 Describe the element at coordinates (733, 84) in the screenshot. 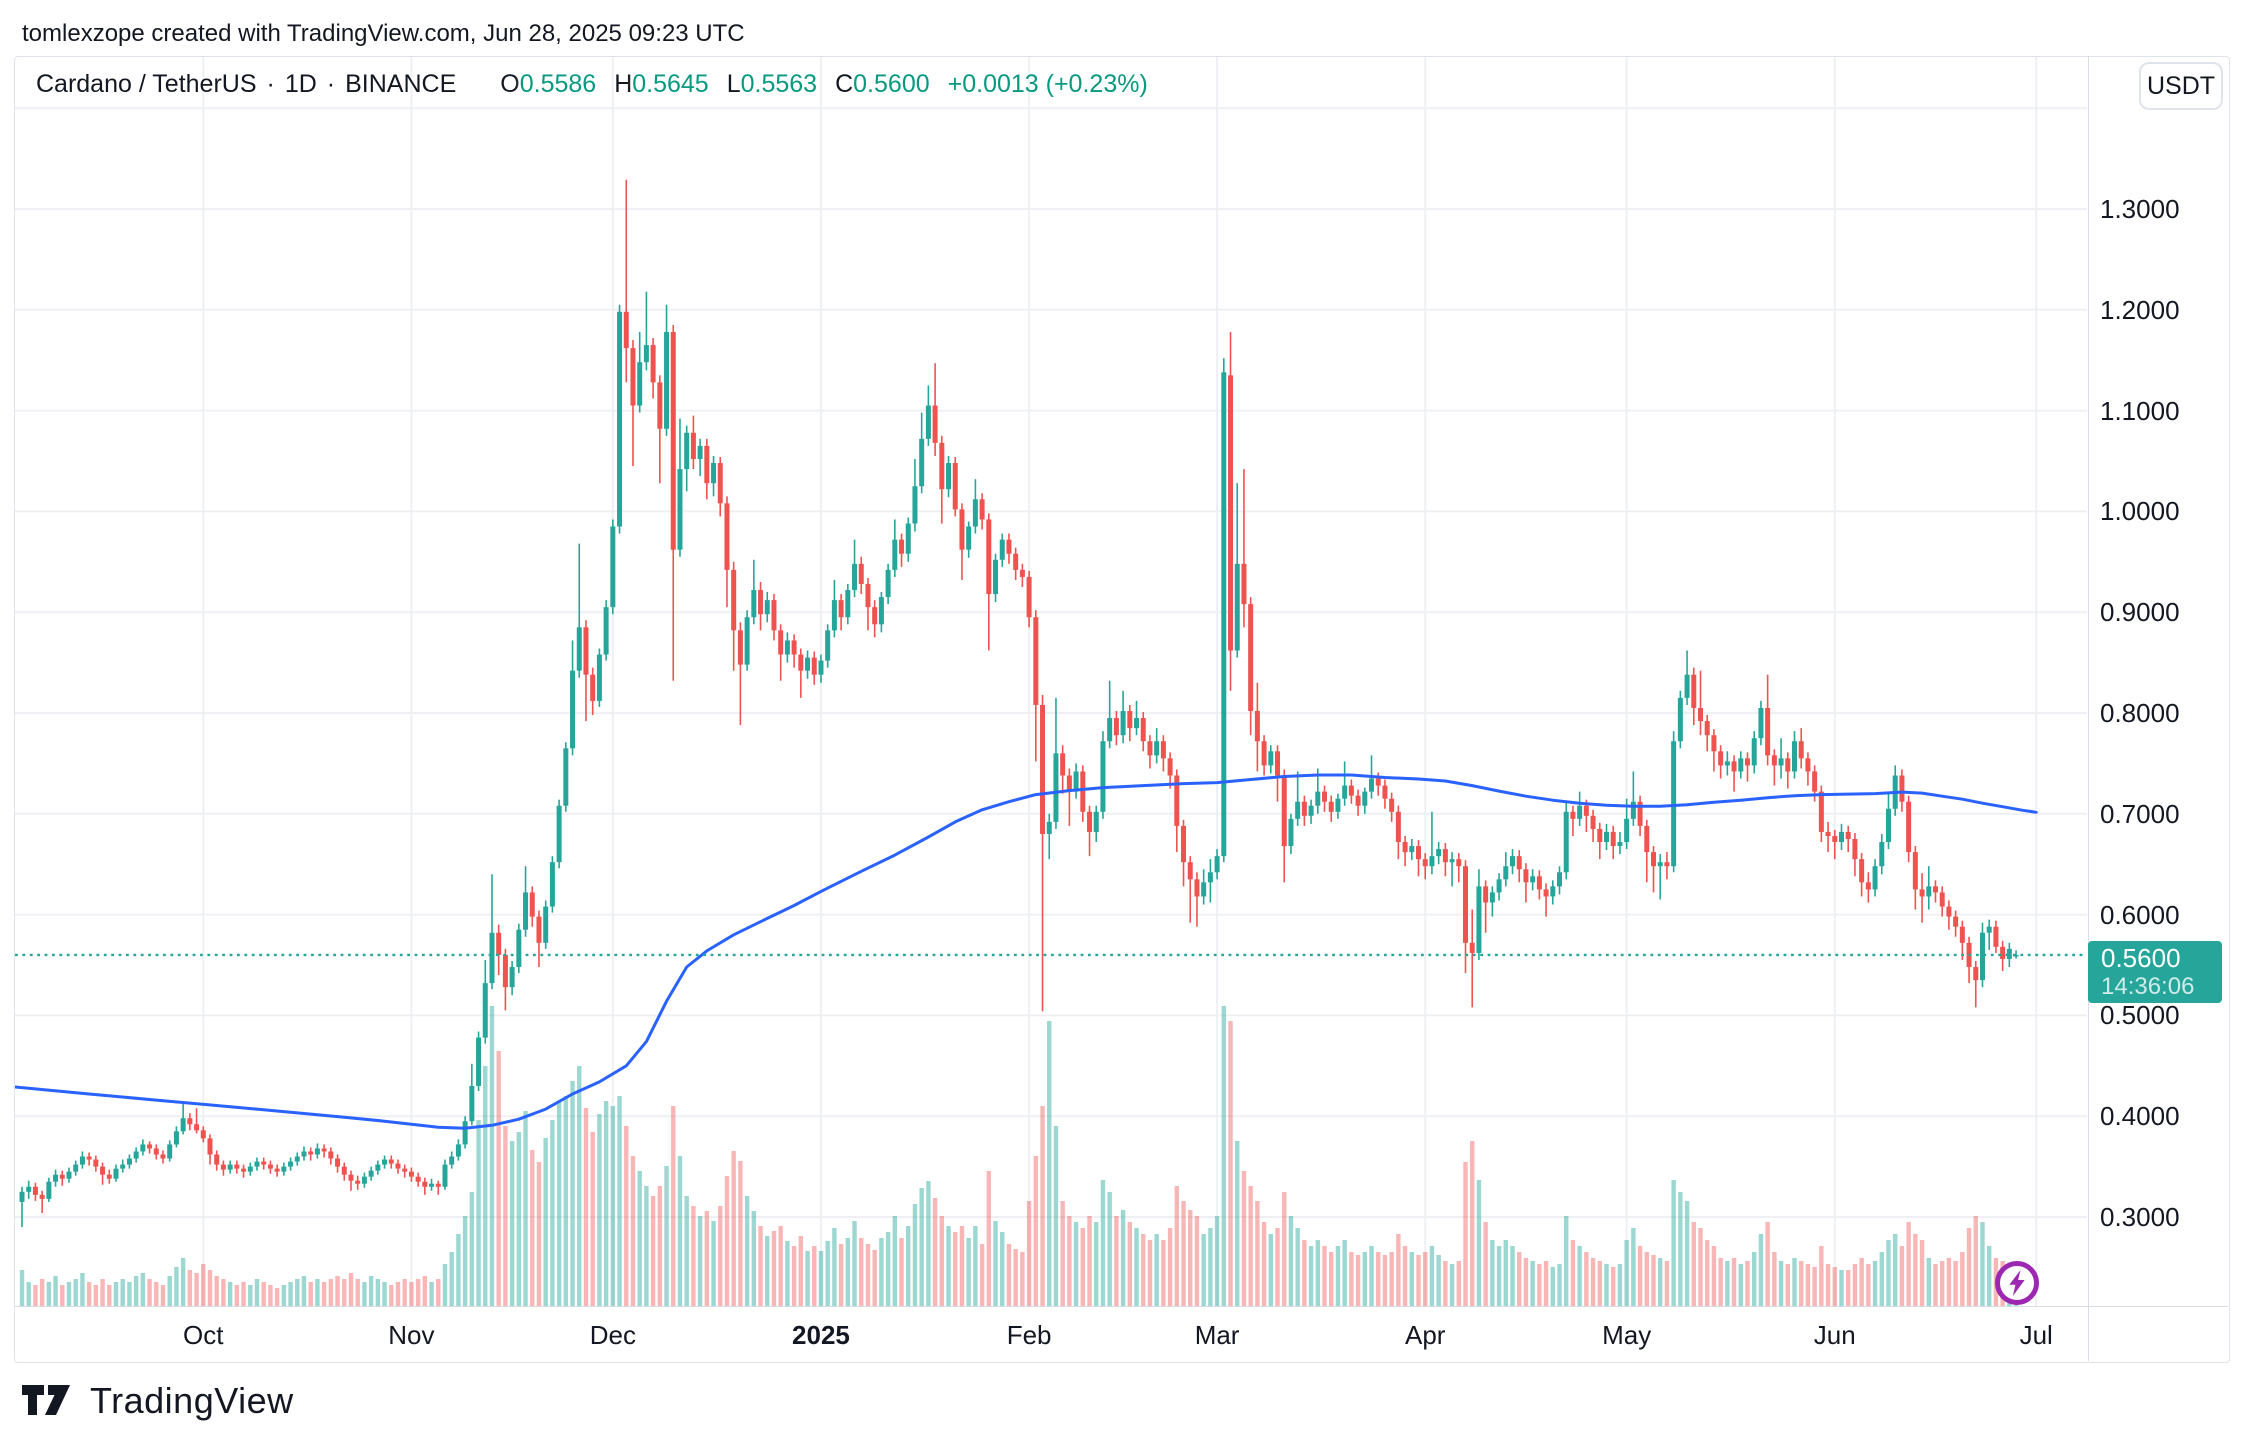

I see `low-label: L` at that location.